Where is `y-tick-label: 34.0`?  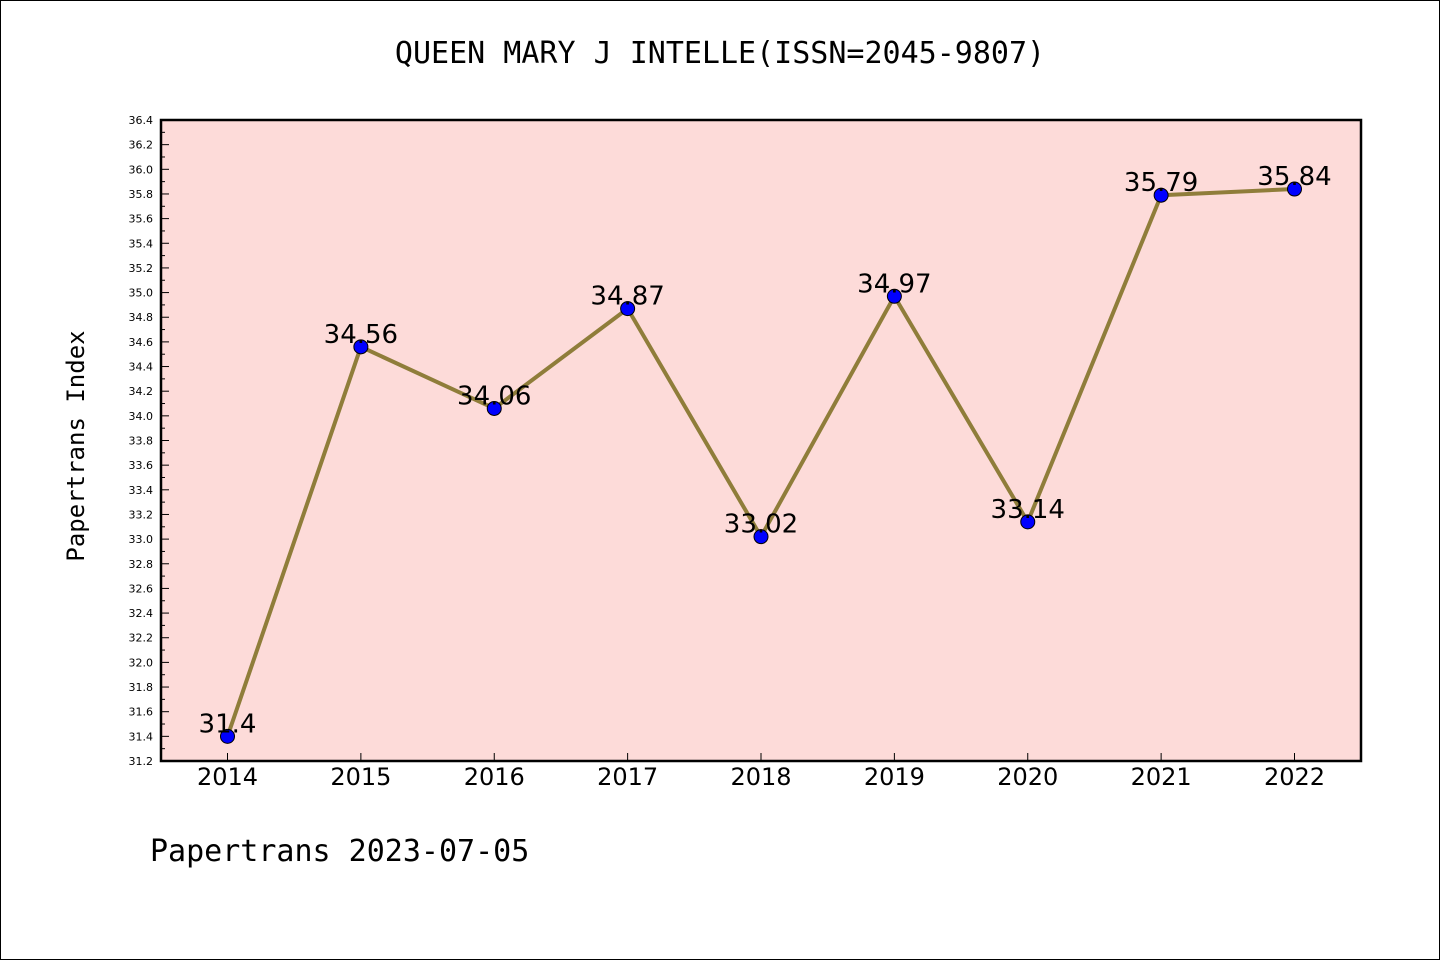 y-tick-label: 34.0 is located at coordinates (141, 416).